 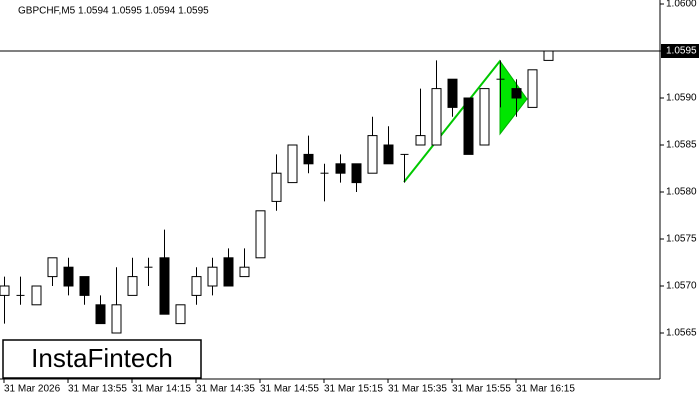 I want to click on logo: InstaFintech, so click(x=102, y=358).